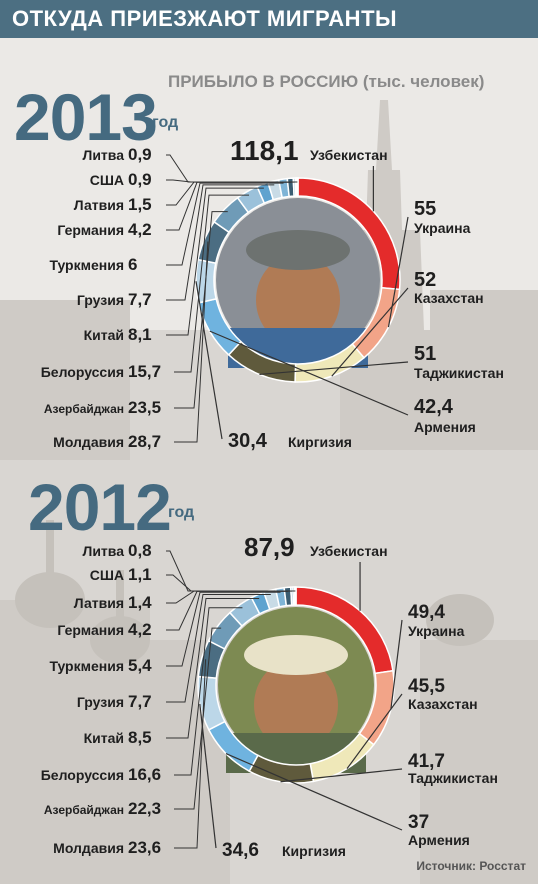 The width and height of the screenshot is (538, 884). Describe the element at coordinates (140, 737) in the screenshot. I see `value-label-china: 8,5` at that location.